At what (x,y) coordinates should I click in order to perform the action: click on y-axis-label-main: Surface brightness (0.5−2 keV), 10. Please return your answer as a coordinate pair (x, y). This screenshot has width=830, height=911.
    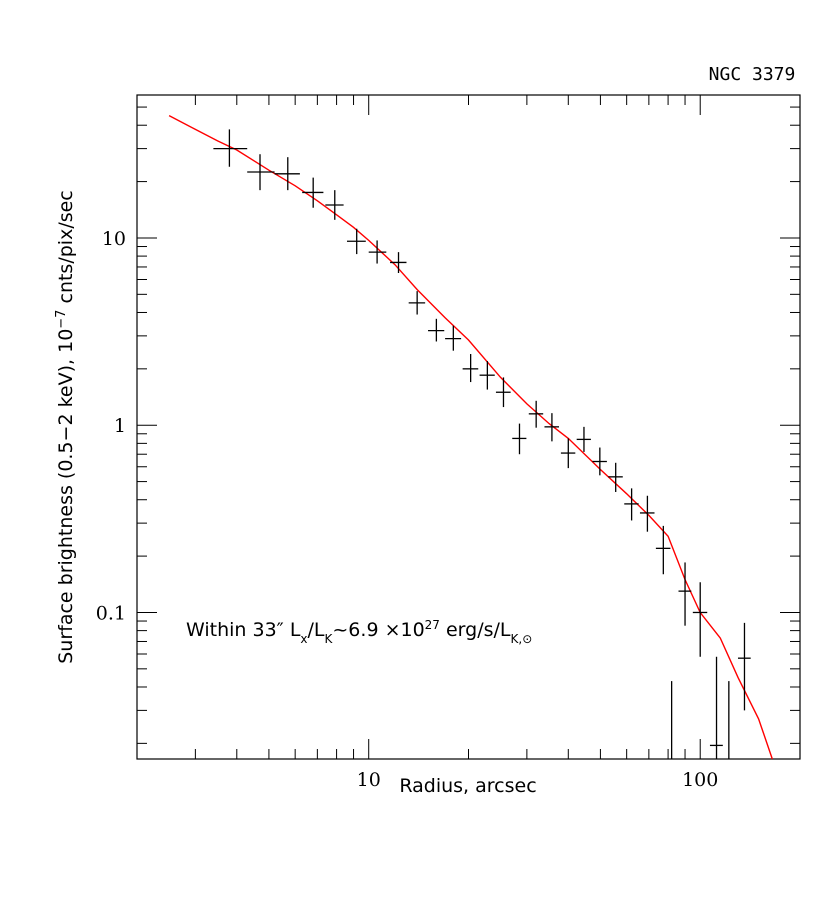
    Looking at the image, I should click on (66, 496).